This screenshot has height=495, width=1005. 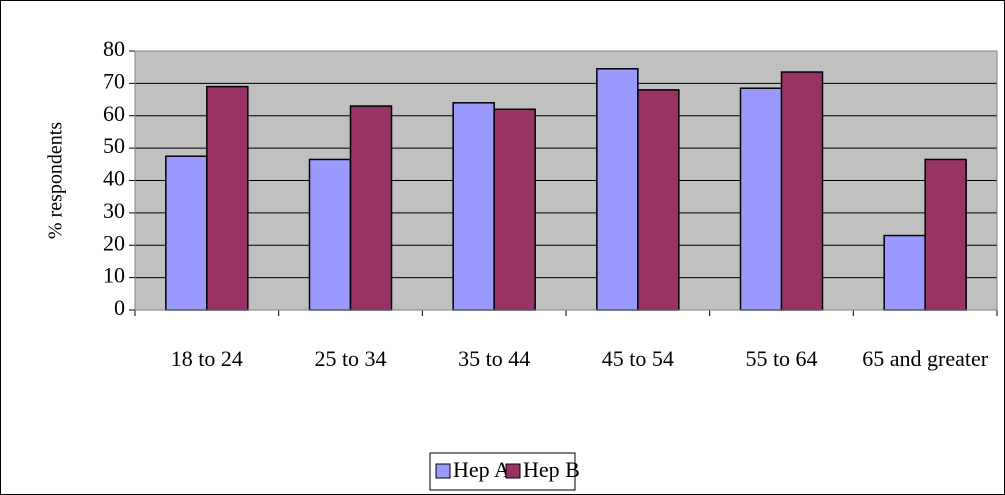 I want to click on y-tick-label: 80, so click(x=114, y=48).